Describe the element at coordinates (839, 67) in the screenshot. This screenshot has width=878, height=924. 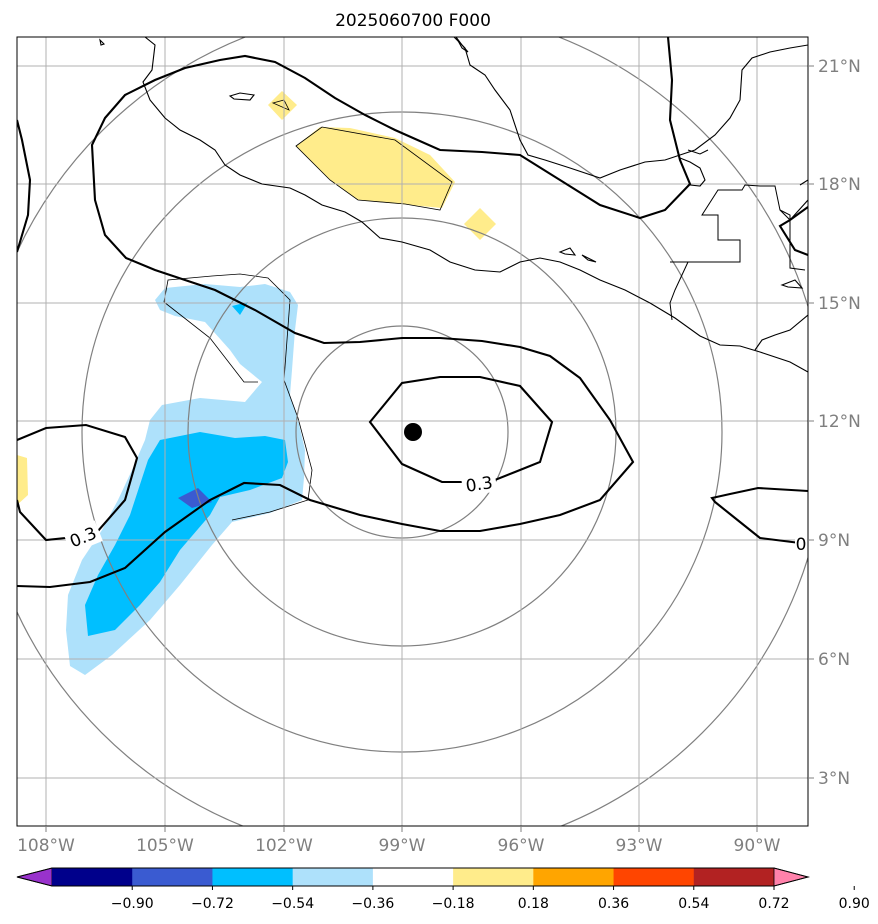
I see `lat-label-21n: 21°N` at that location.